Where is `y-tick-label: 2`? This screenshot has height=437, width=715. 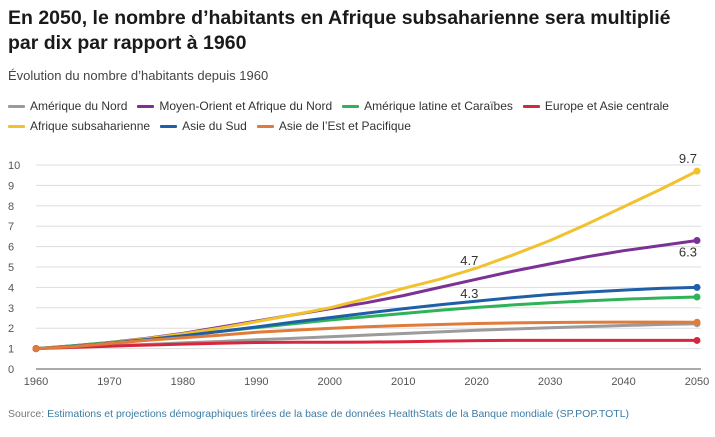 y-tick-label: 2 is located at coordinates (11, 329).